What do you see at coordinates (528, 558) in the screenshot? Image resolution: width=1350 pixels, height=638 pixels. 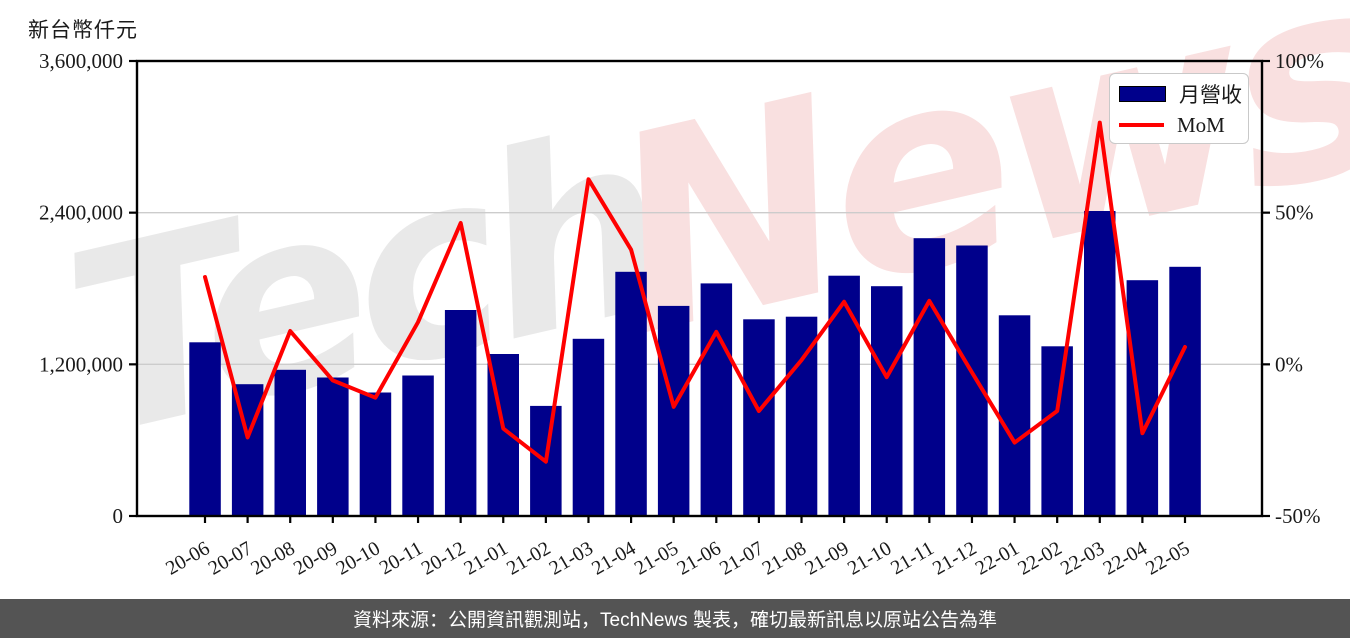 I see `x-axis-tick-label: 21-02` at bounding box center [528, 558].